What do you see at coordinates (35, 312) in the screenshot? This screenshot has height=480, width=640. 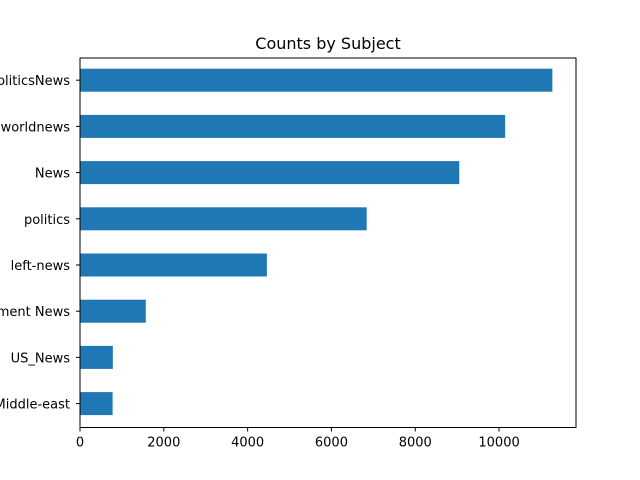 I see `y-tick-label: Government News` at bounding box center [35, 312].